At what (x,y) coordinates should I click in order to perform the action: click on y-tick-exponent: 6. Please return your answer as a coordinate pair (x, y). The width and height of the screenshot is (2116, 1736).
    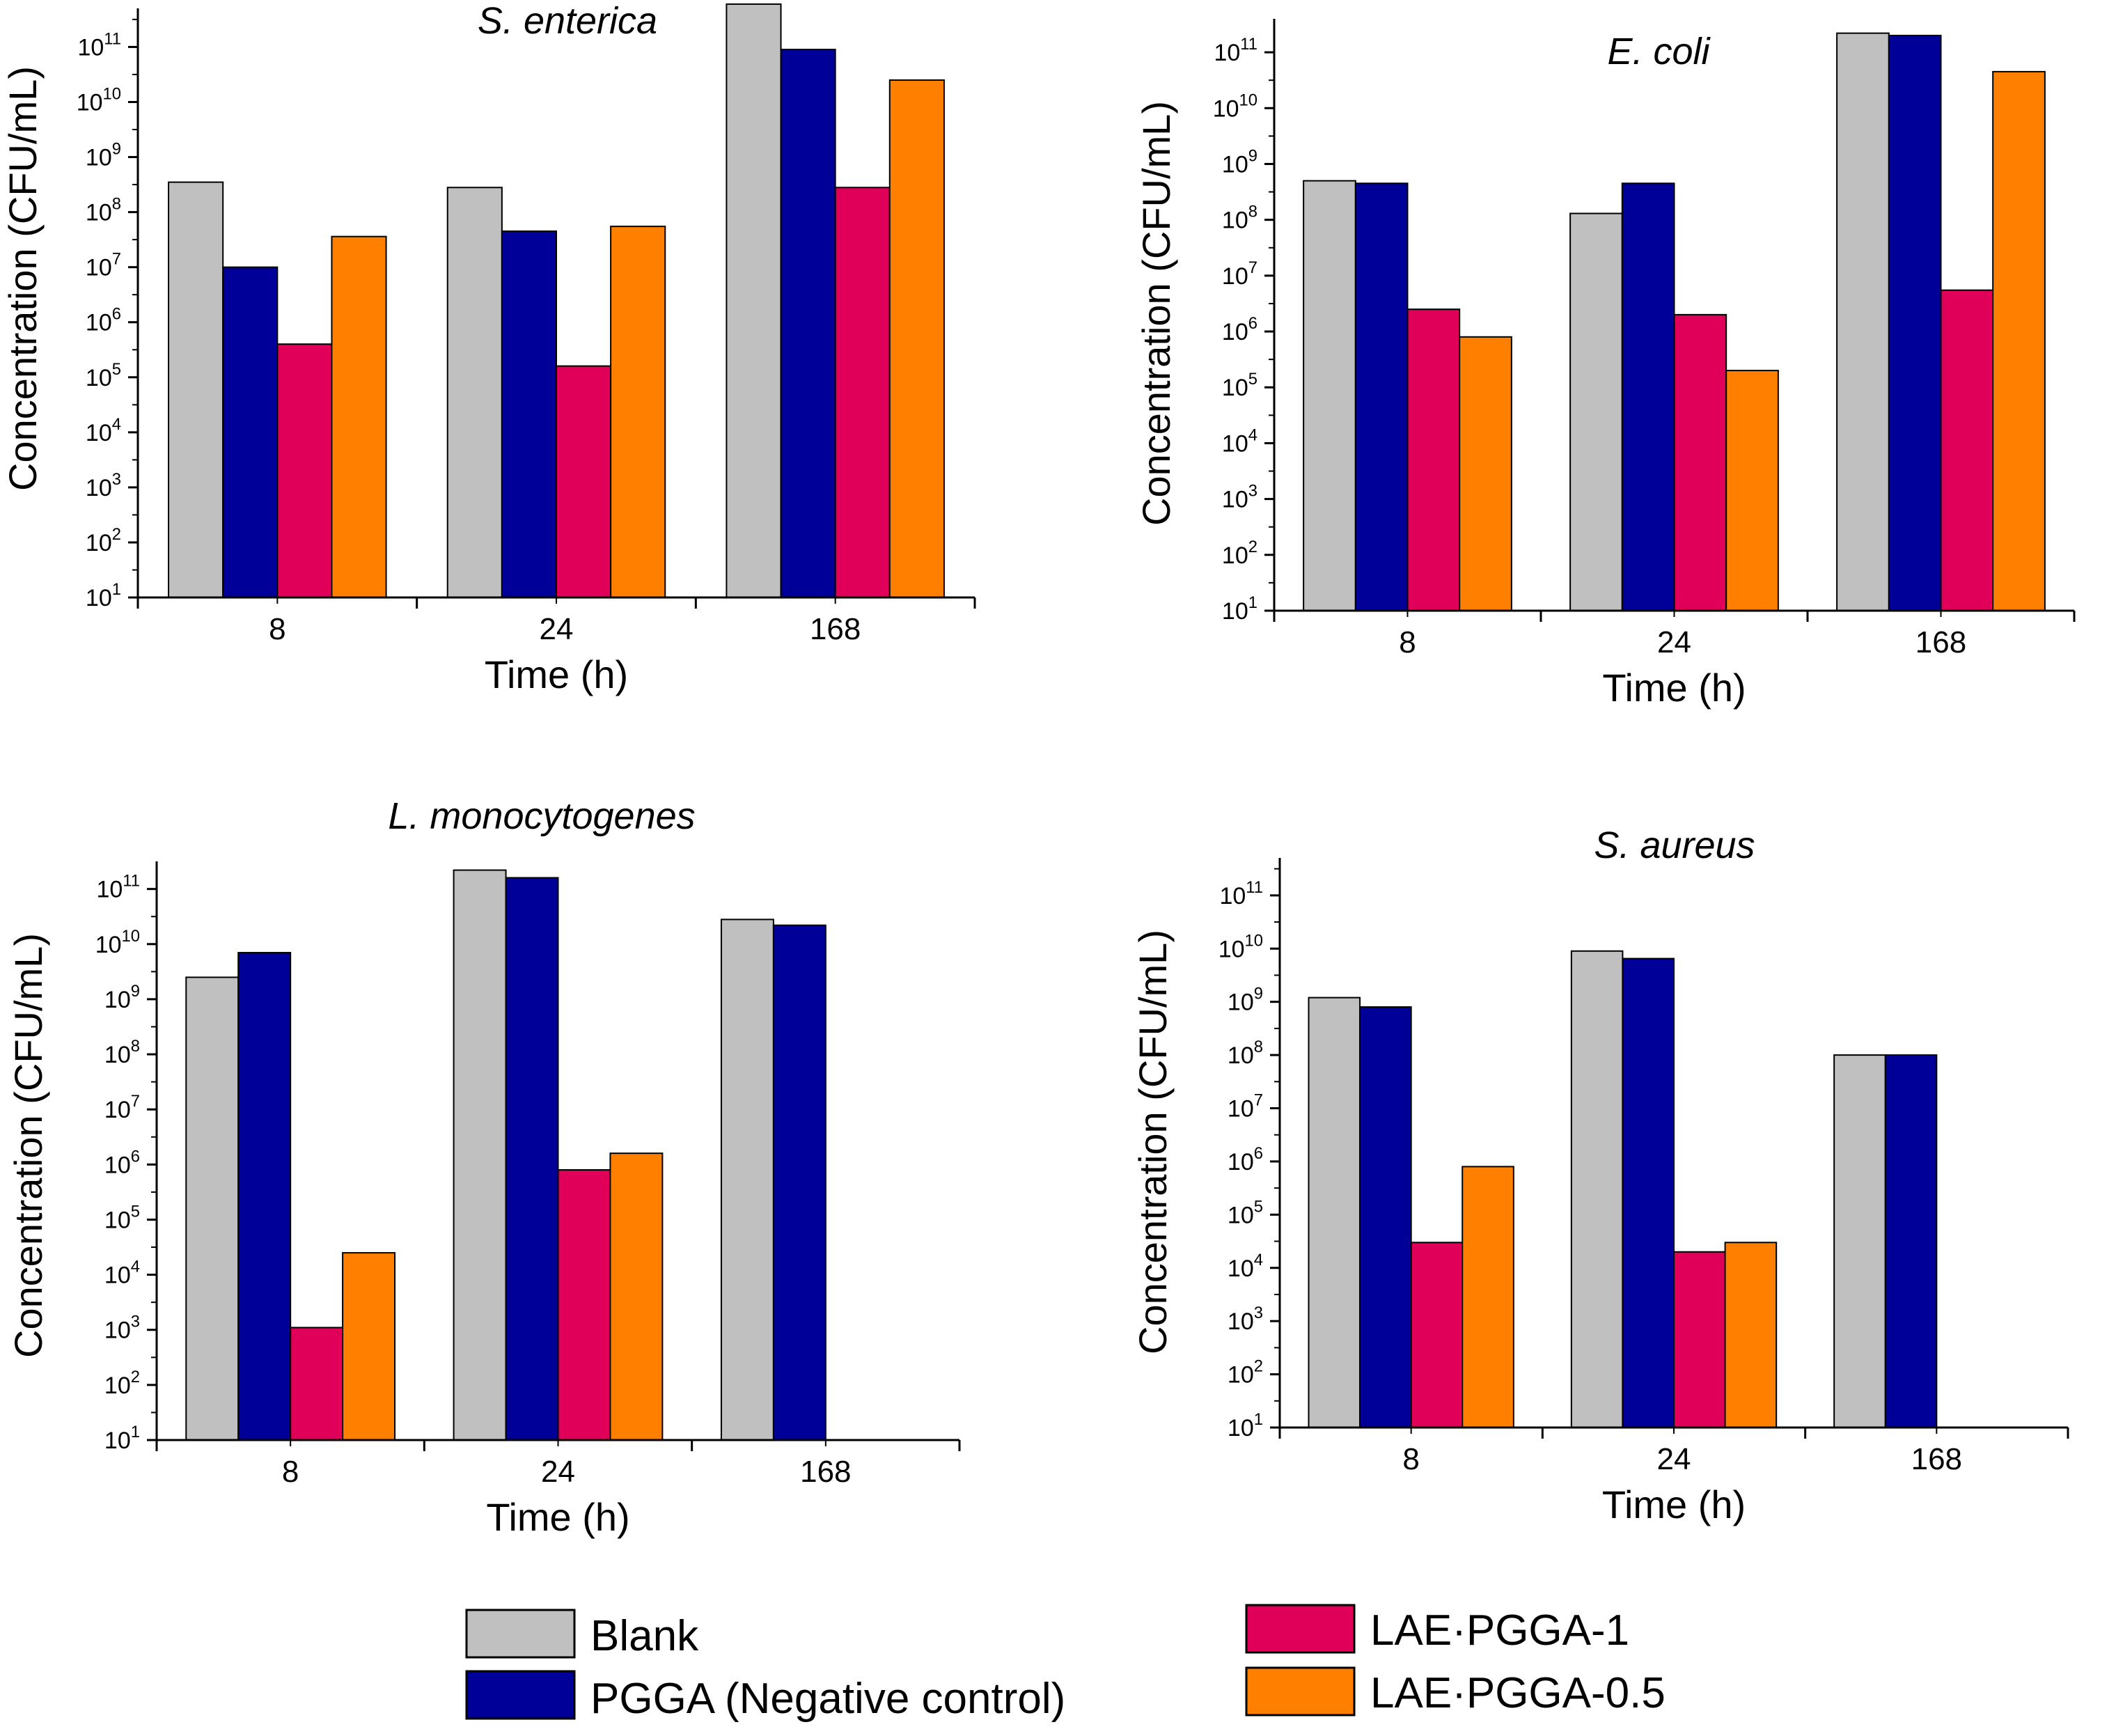
    Looking at the image, I should click on (116, 315).